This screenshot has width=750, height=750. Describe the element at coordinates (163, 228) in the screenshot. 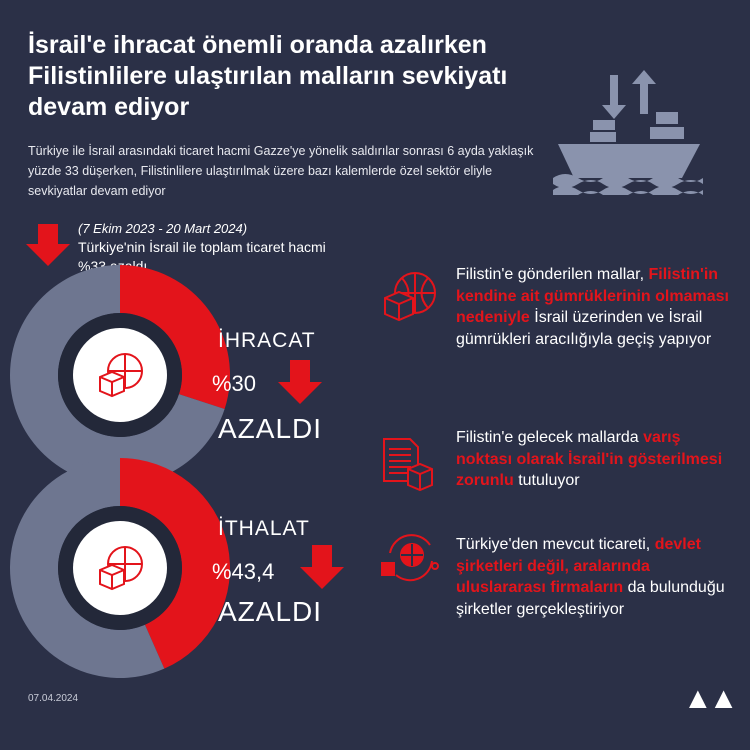

I see `period: (7 Ekim 2023 - 20 Mart 2024)` at that location.